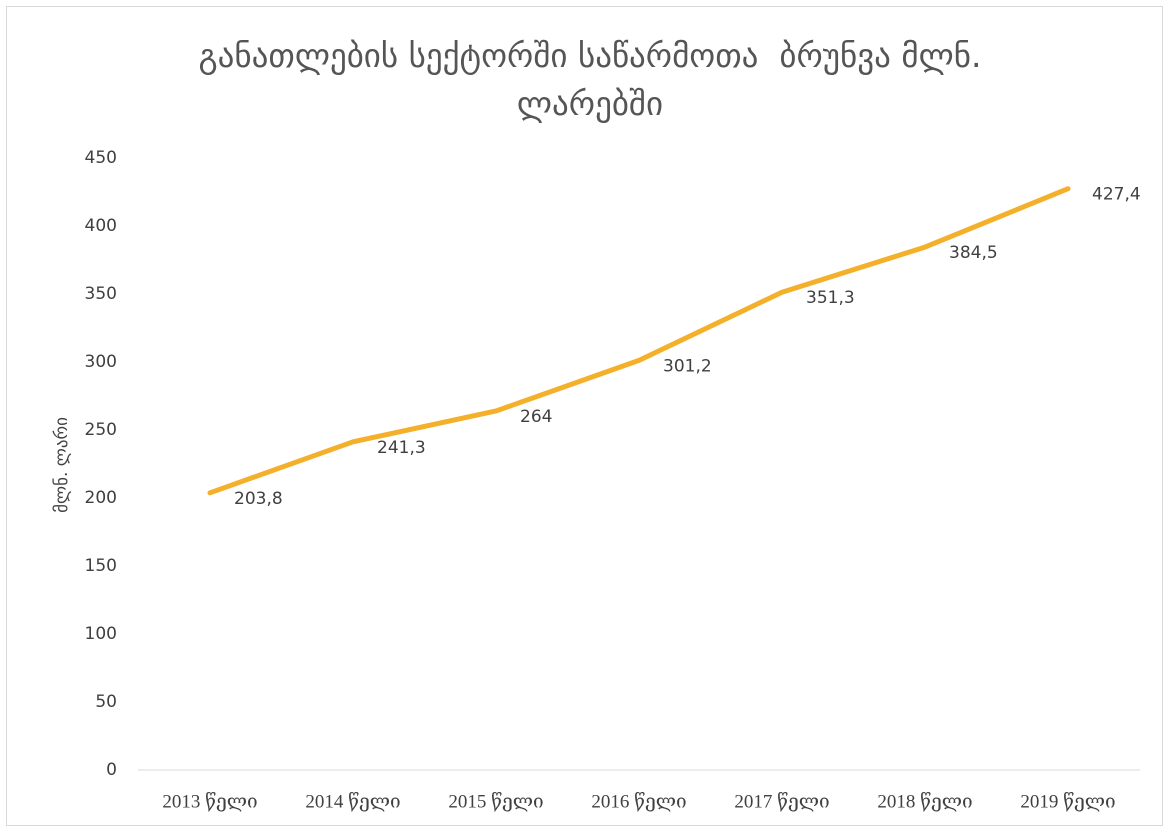 The width and height of the screenshot is (1169, 832). What do you see at coordinates (258, 499) in the screenshot?
I see `data-label: 203,8` at bounding box center [258, 499].